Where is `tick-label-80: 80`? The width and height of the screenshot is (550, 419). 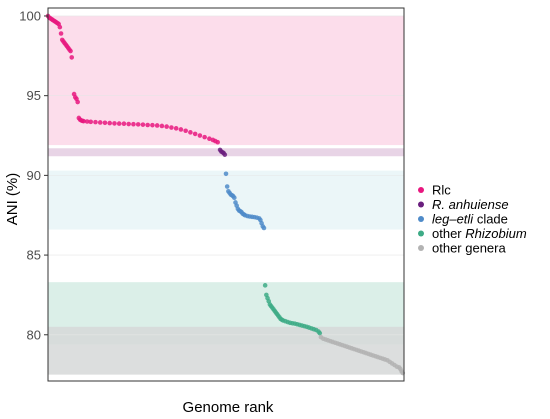 tick-label-80: 80 is located at coordinates (34, 334).